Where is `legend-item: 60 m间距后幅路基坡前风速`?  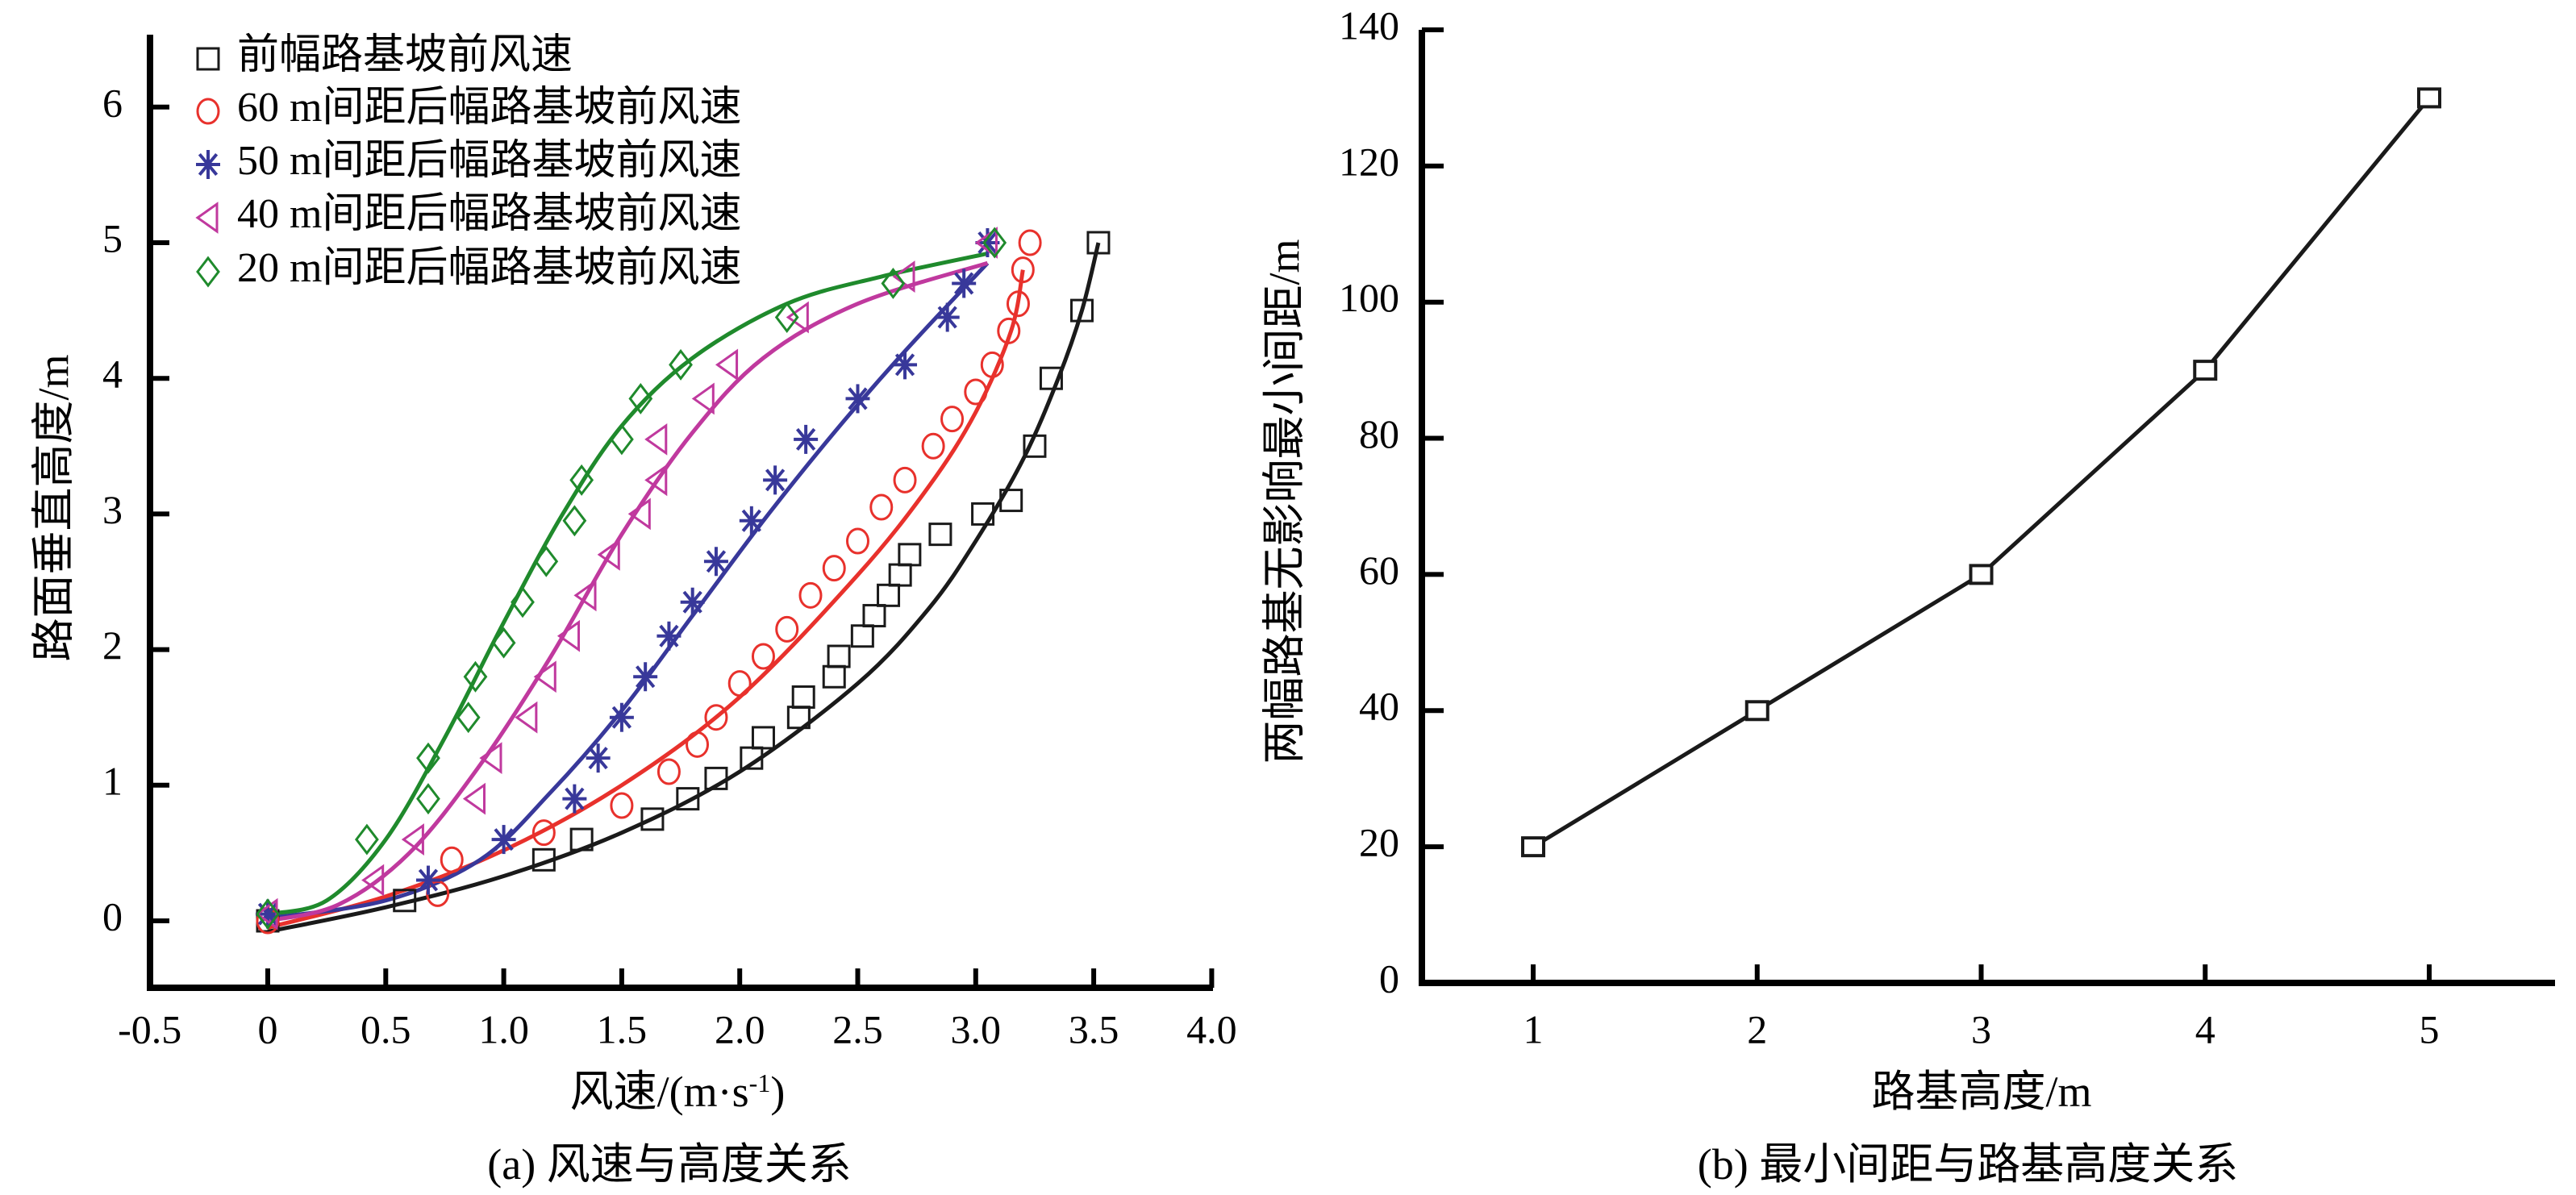 legend-item: 60 m间距后幅路基坡前风速 is located at coordinates (468, 108).